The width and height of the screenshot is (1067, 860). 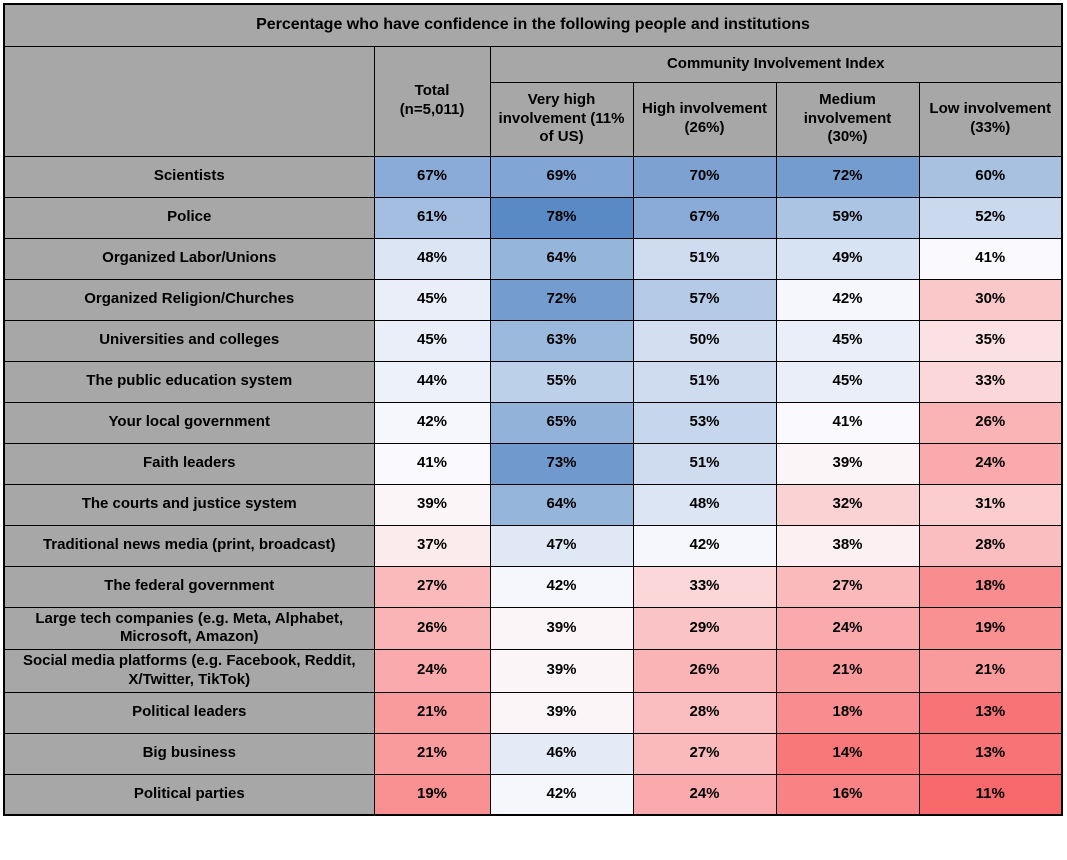 What do you see at coordinates (561, 176) in the screenshot?
I see `value-cell: 69%` at bounding box center [561, 176].